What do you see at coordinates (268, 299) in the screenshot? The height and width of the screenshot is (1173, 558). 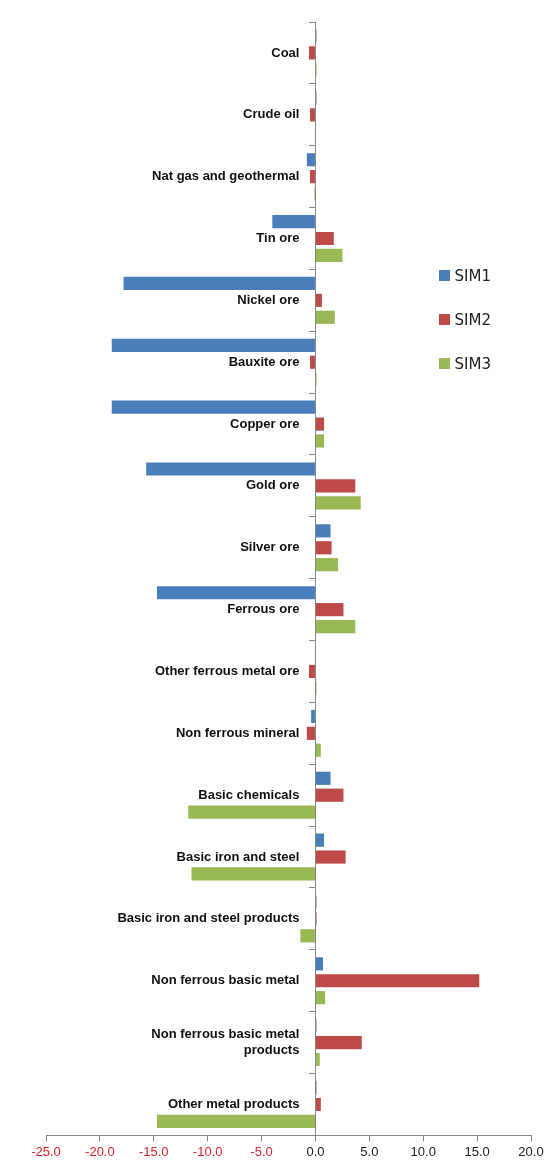 I see `y-tick-label: Nickel ore` at bounding box center [268, 299].